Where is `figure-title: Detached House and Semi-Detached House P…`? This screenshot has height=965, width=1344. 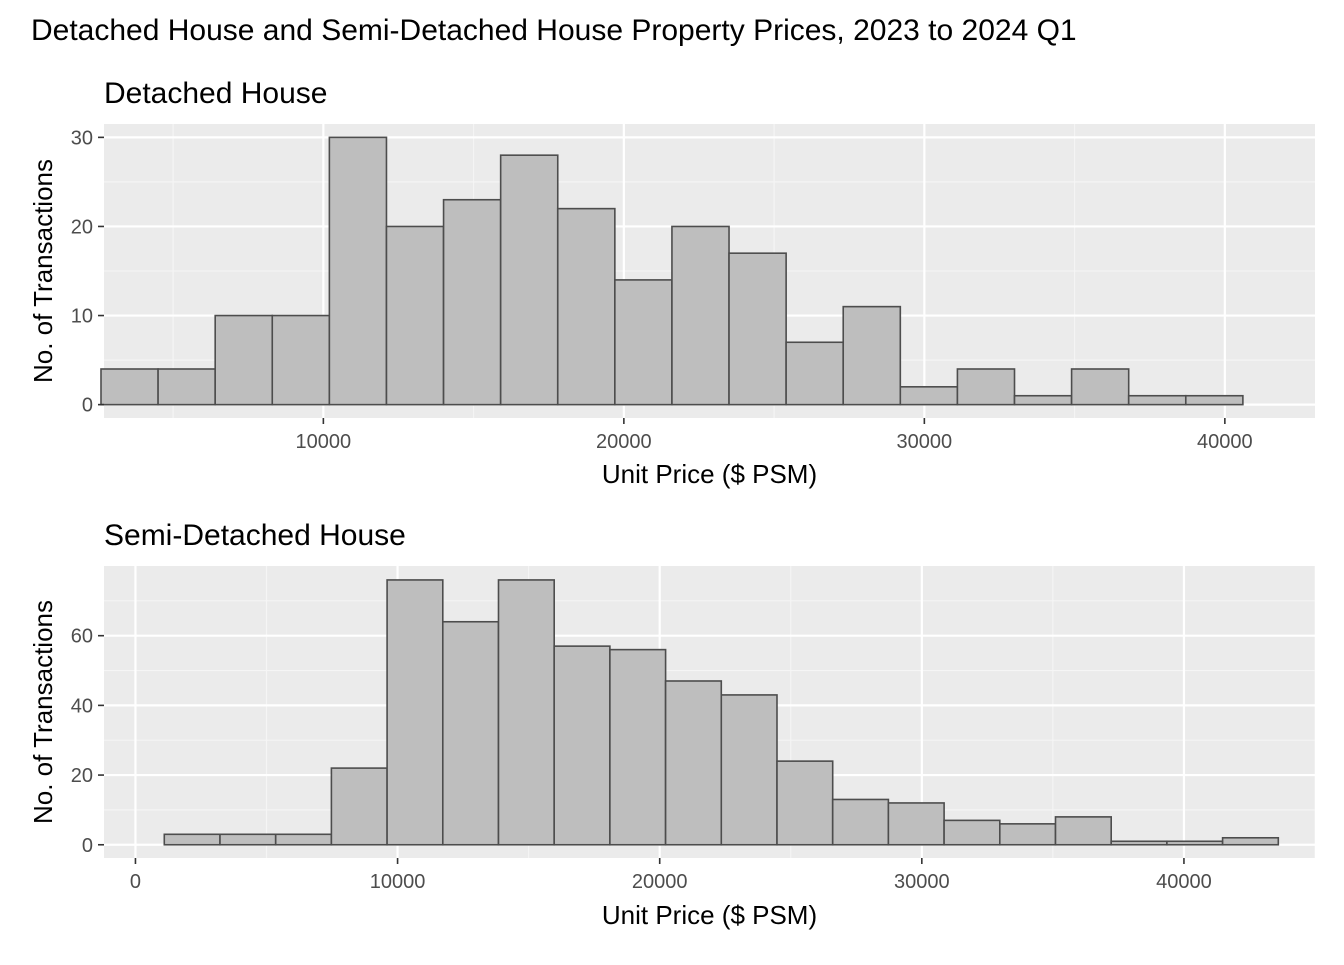
figure-title: Detached House and Semi-Detached House P… is located at coordinates (554, 30).